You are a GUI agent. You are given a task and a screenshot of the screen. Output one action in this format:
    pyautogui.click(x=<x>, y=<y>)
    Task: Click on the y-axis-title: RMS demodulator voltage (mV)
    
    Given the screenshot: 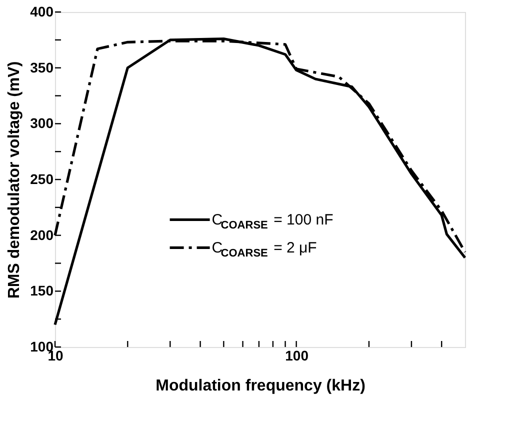 What is the action you would take?
    pyautogui.click(x=15, y=180)
    